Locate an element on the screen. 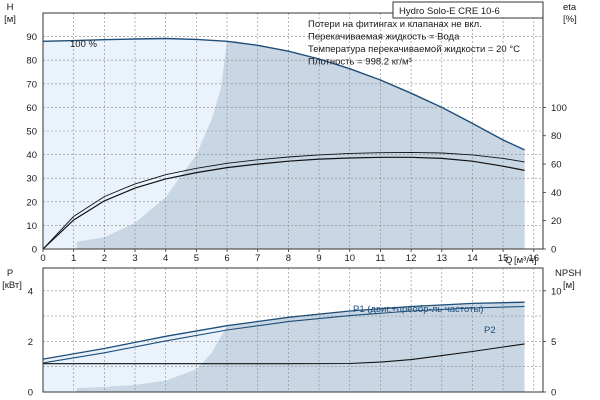 Image resolution: width=600 pixels, height=400 pixels. bottom-y-right-tick-label: 5 is located at coordinates (553, 342).